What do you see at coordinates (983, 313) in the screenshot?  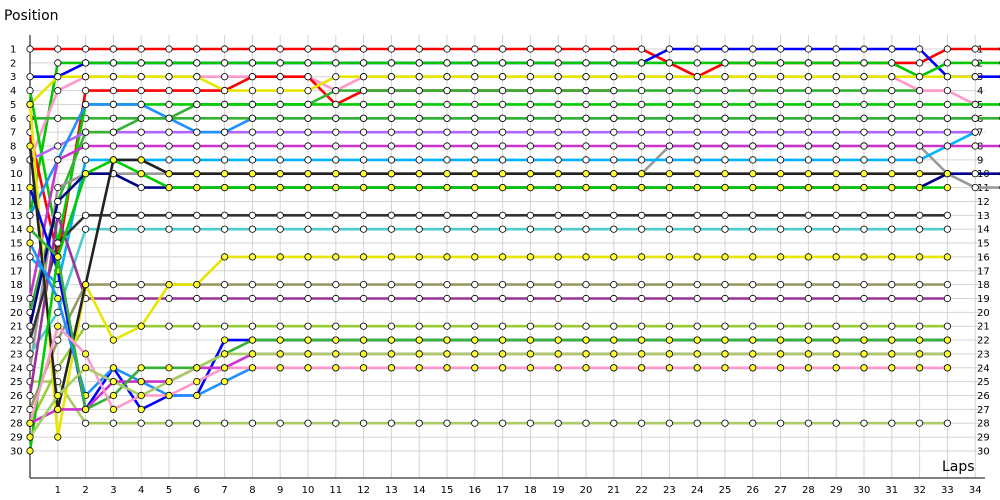 I see `y-tick-label-right: 20` at bounding box center [983, 313].